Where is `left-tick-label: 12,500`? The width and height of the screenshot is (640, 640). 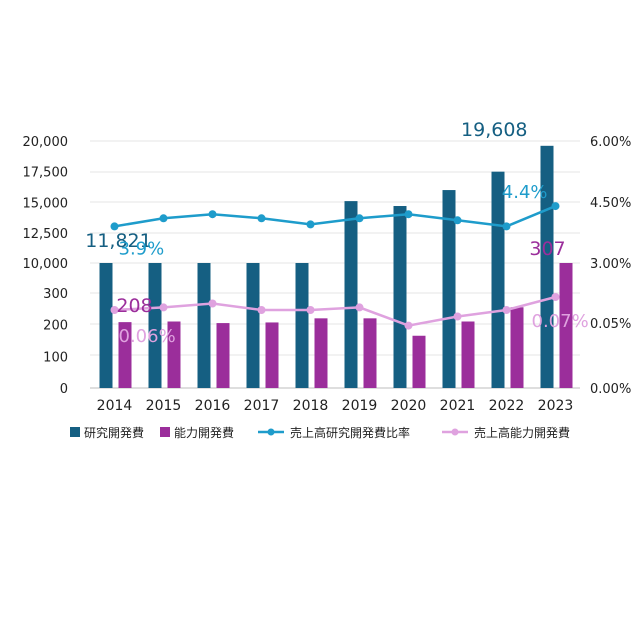 left-tick-label: 12,500 is located at coordinates (46, 234).